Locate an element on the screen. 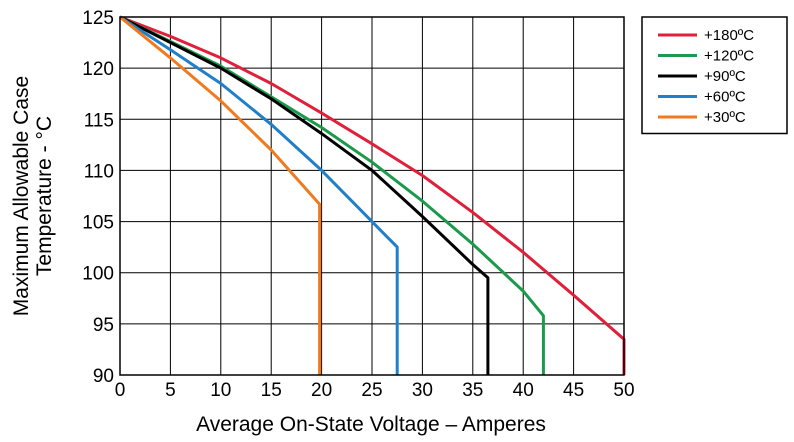 Image resolution: width=794 pixels, height=442 pixels. x-tick-label: 0 is located at coordinates (120, 390).